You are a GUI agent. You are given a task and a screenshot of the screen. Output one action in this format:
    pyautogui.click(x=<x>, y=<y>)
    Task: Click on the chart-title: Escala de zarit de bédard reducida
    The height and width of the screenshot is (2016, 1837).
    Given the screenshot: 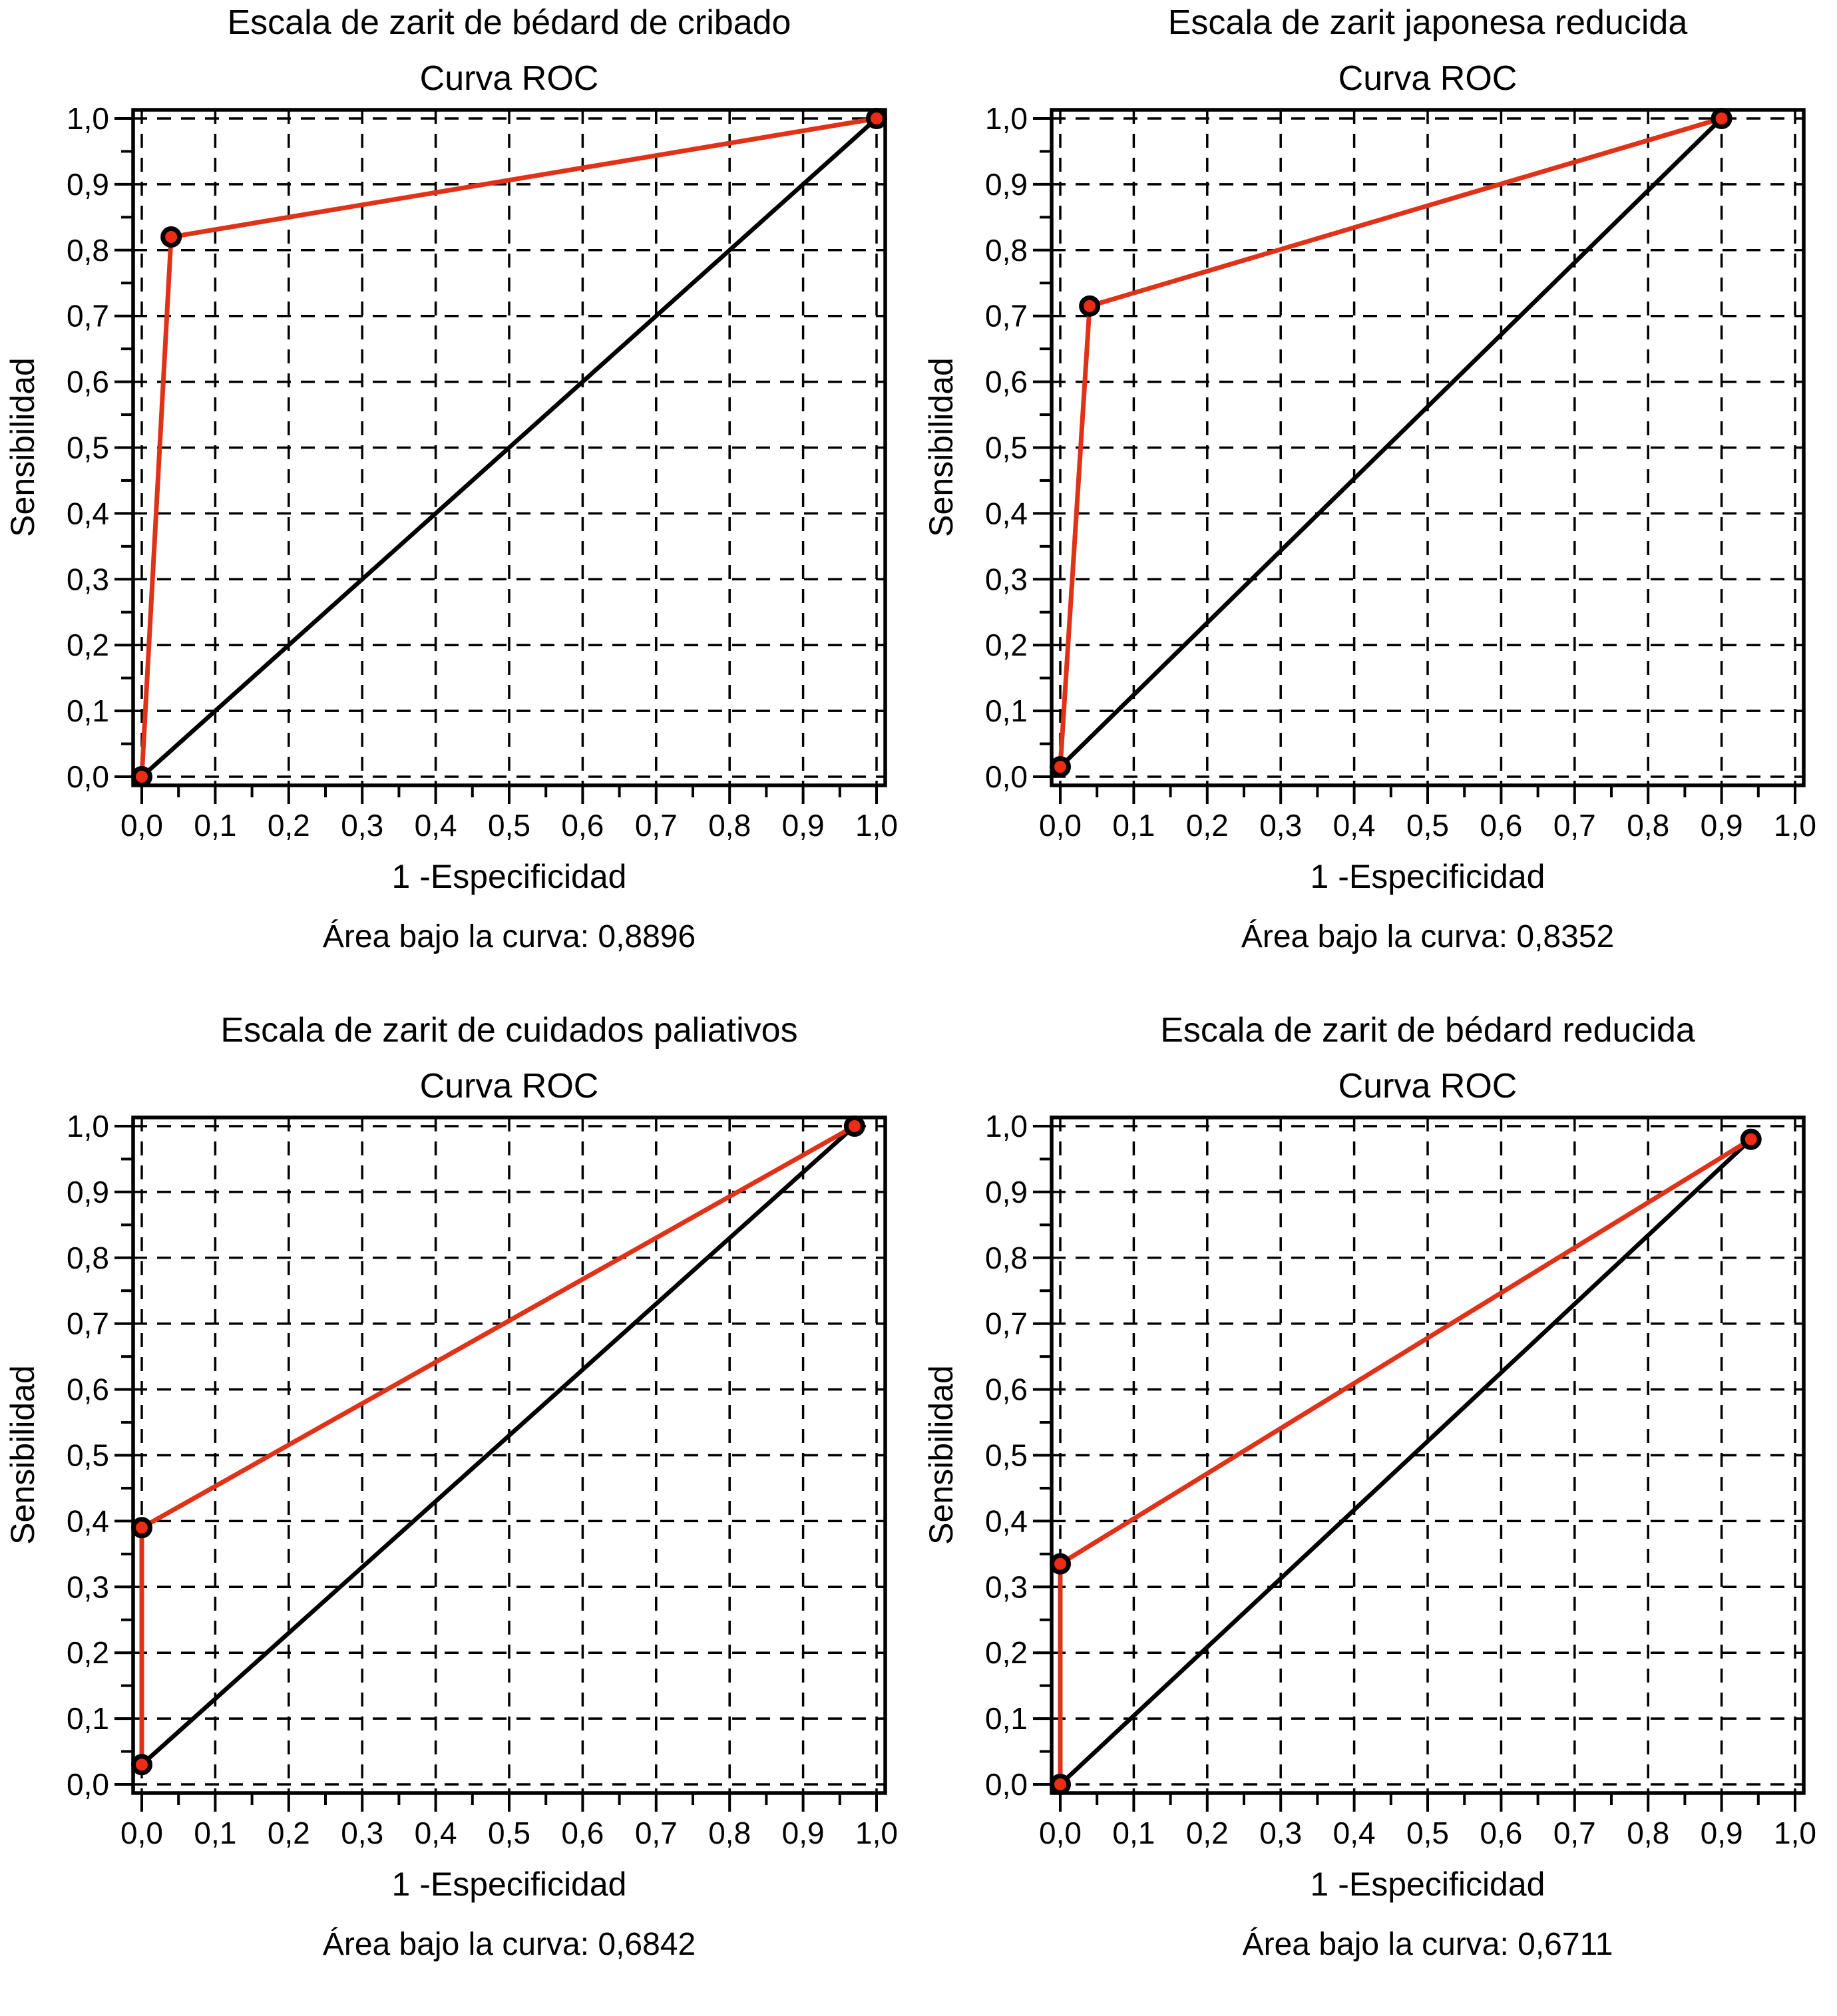 What is the action you would take?
    pyautogui.click(x=1427, y=1030)
    